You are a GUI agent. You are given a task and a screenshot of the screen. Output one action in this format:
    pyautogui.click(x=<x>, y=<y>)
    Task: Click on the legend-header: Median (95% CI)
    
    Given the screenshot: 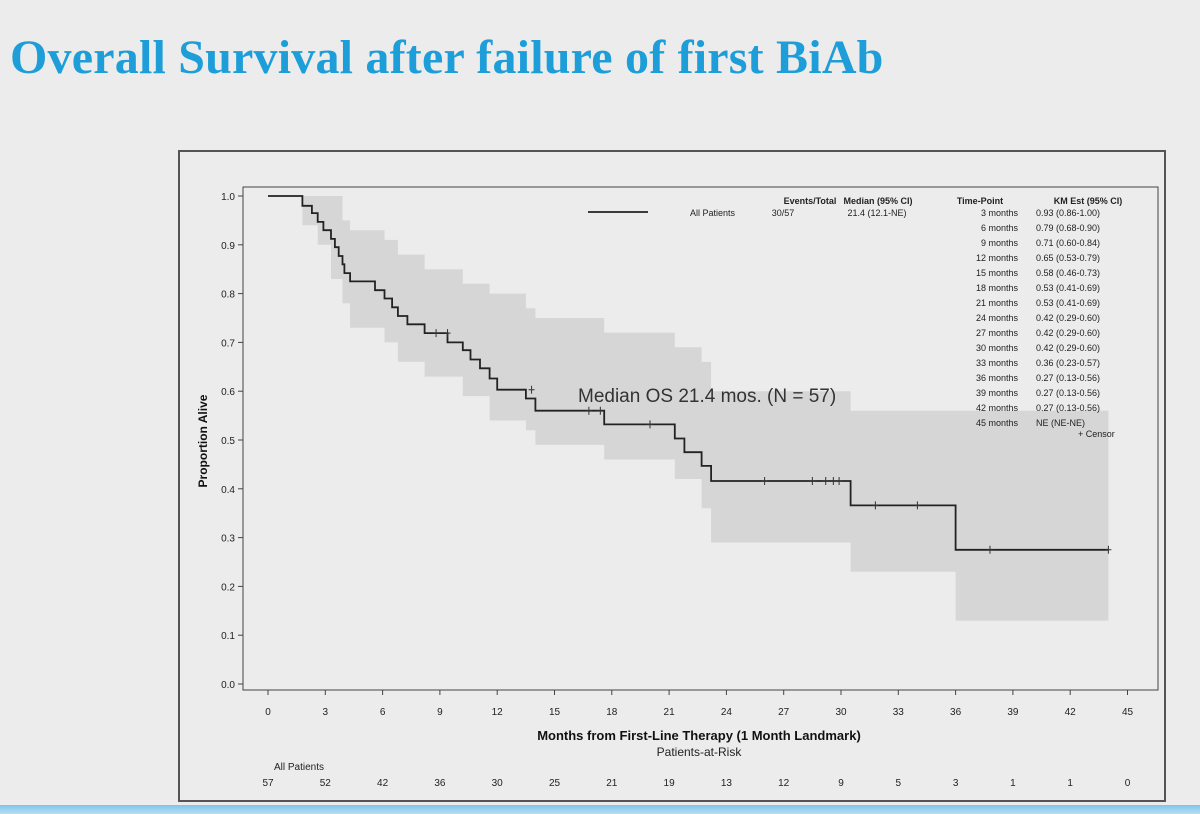 What is the action you would take?
    pyautogui.click(x=877, y=201)
    